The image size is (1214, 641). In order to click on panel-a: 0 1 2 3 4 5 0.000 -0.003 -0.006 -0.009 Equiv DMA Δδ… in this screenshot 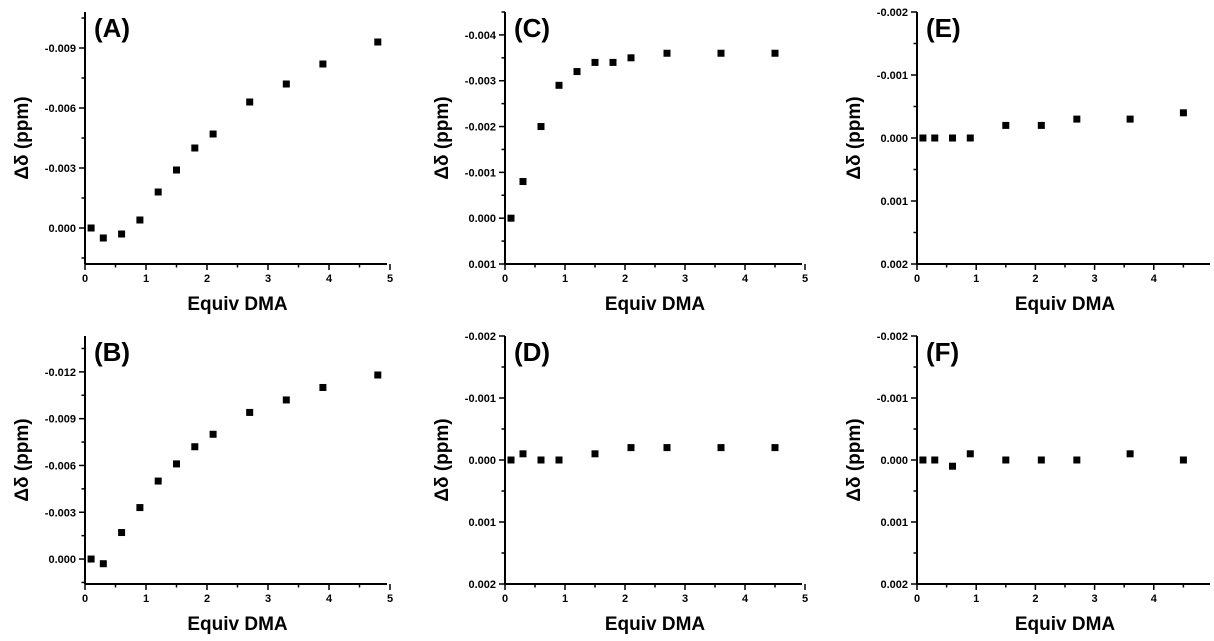, I will do `click(202, 163)`.